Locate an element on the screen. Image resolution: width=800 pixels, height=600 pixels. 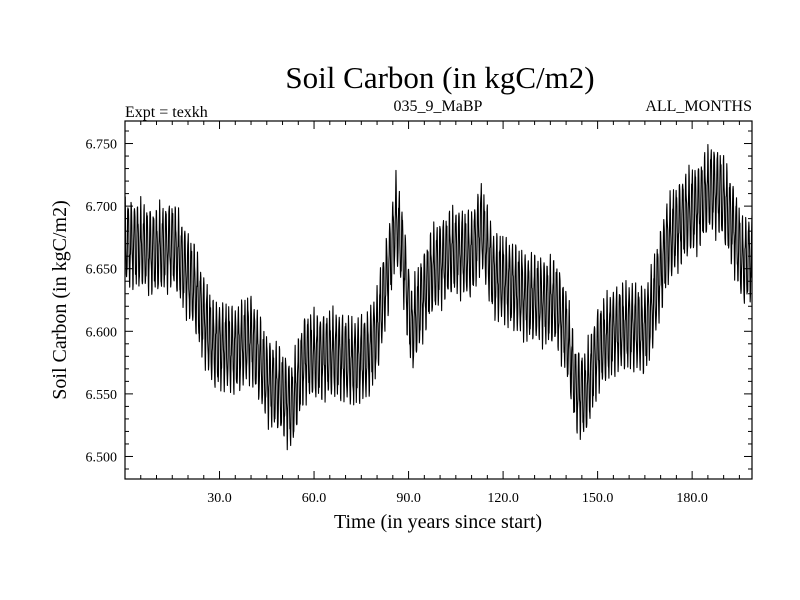
y-tick-label: 6.600 is located at coordinates (102, 332).